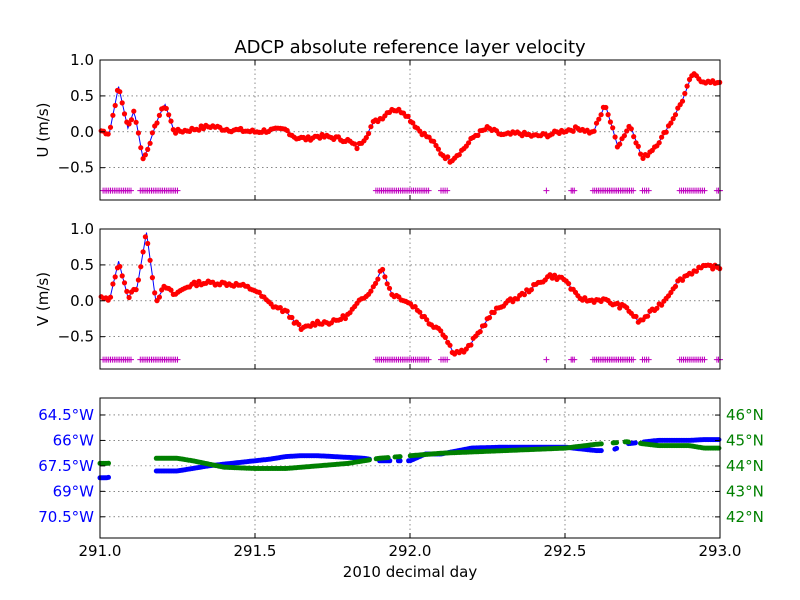 The width and height of the screenshot is (800, 600). I want to click on u-ytick-label: −0.5, so click(76, 168).